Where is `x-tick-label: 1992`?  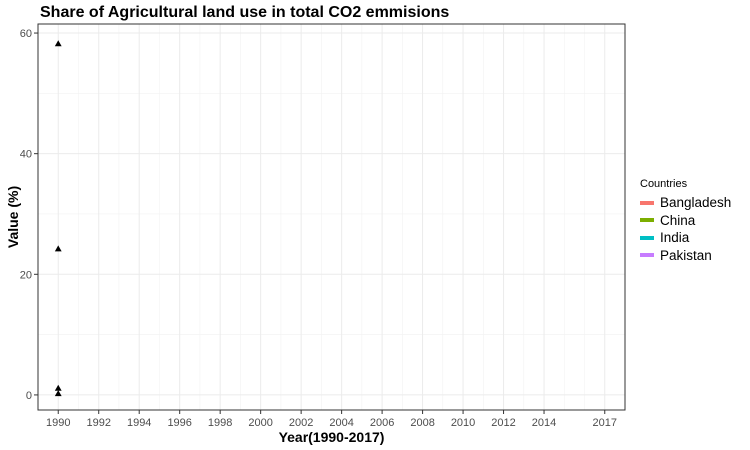 x-tick-label: 1992 is located at coordinates (98, 423).